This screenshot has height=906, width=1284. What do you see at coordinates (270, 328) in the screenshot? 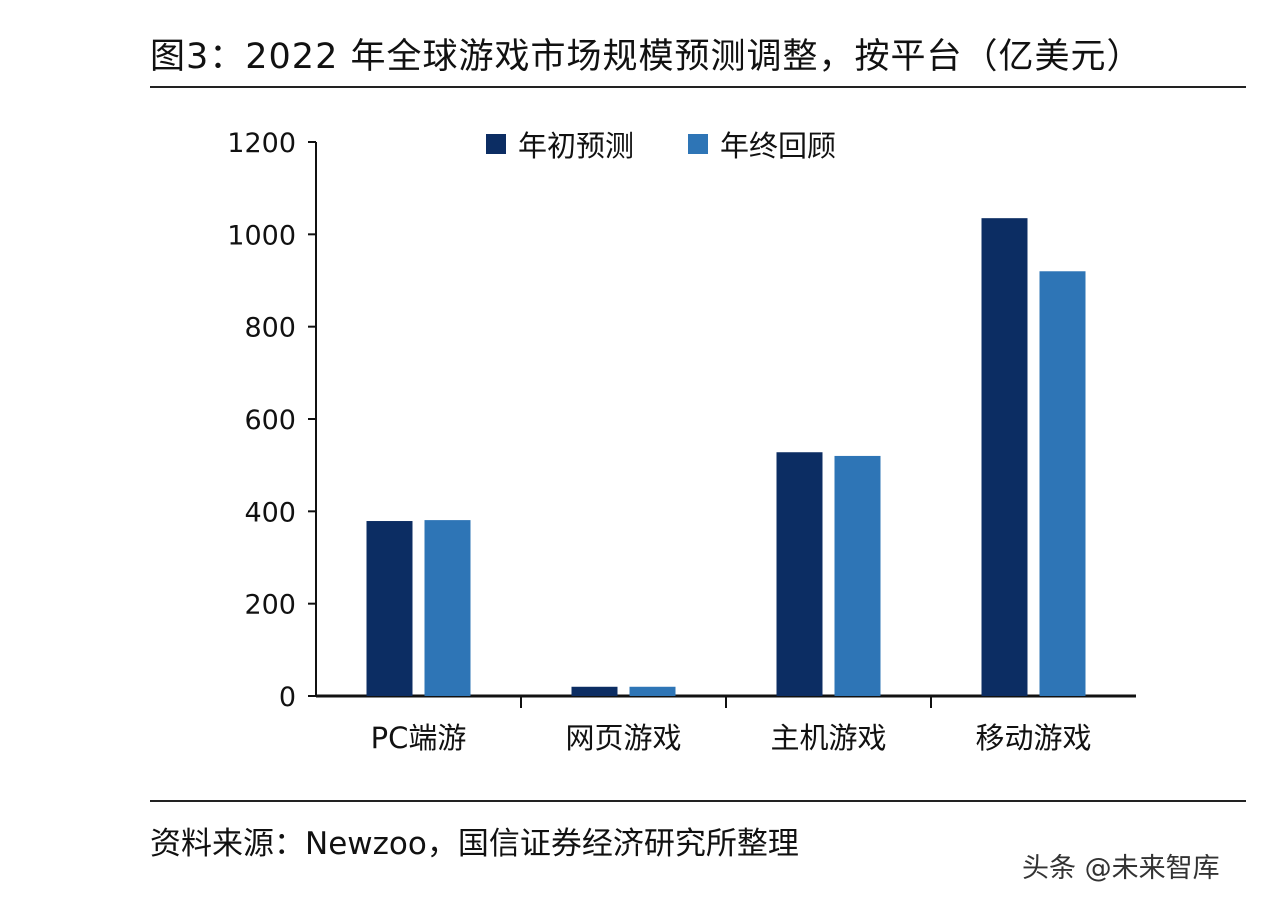
I see `y-tick-label: 800` at bounding box center [270, 328].